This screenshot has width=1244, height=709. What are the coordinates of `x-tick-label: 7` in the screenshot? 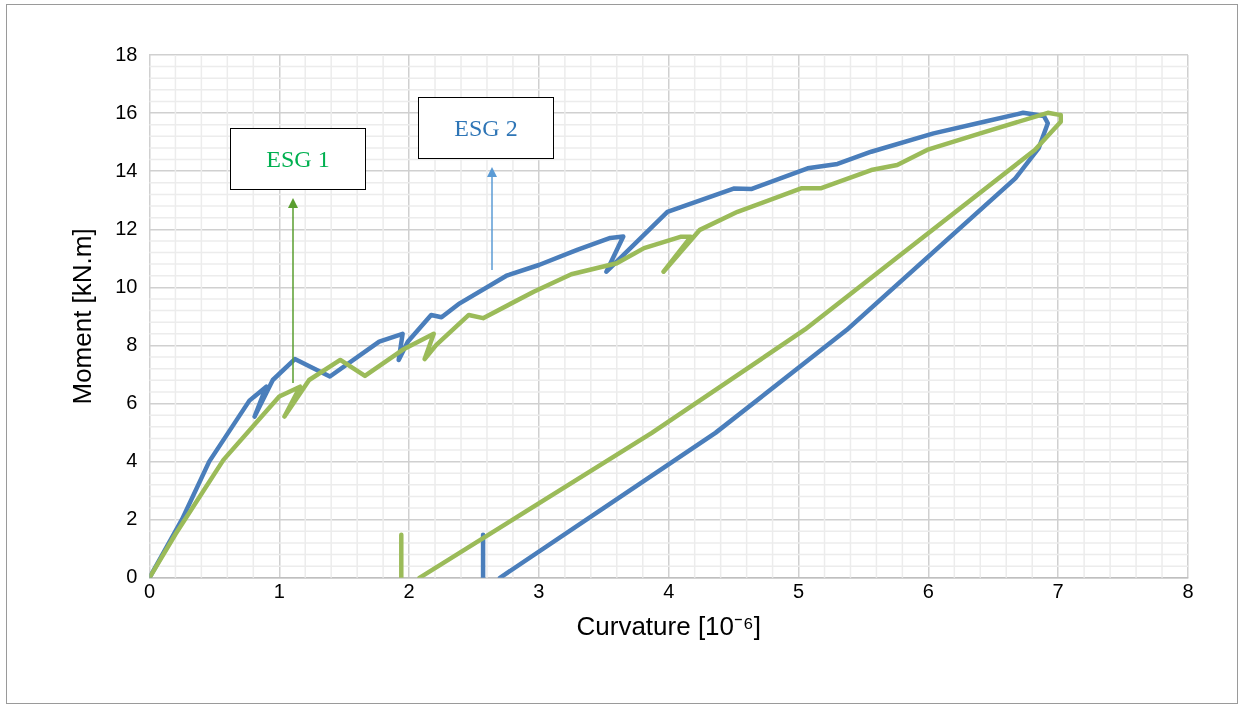 It's located at (1058, 591).